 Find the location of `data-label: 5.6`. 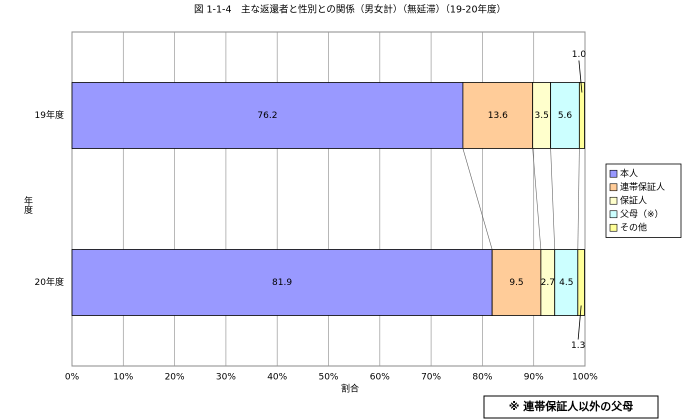

data-label: 5.6 is located at coordinates (565, 116).